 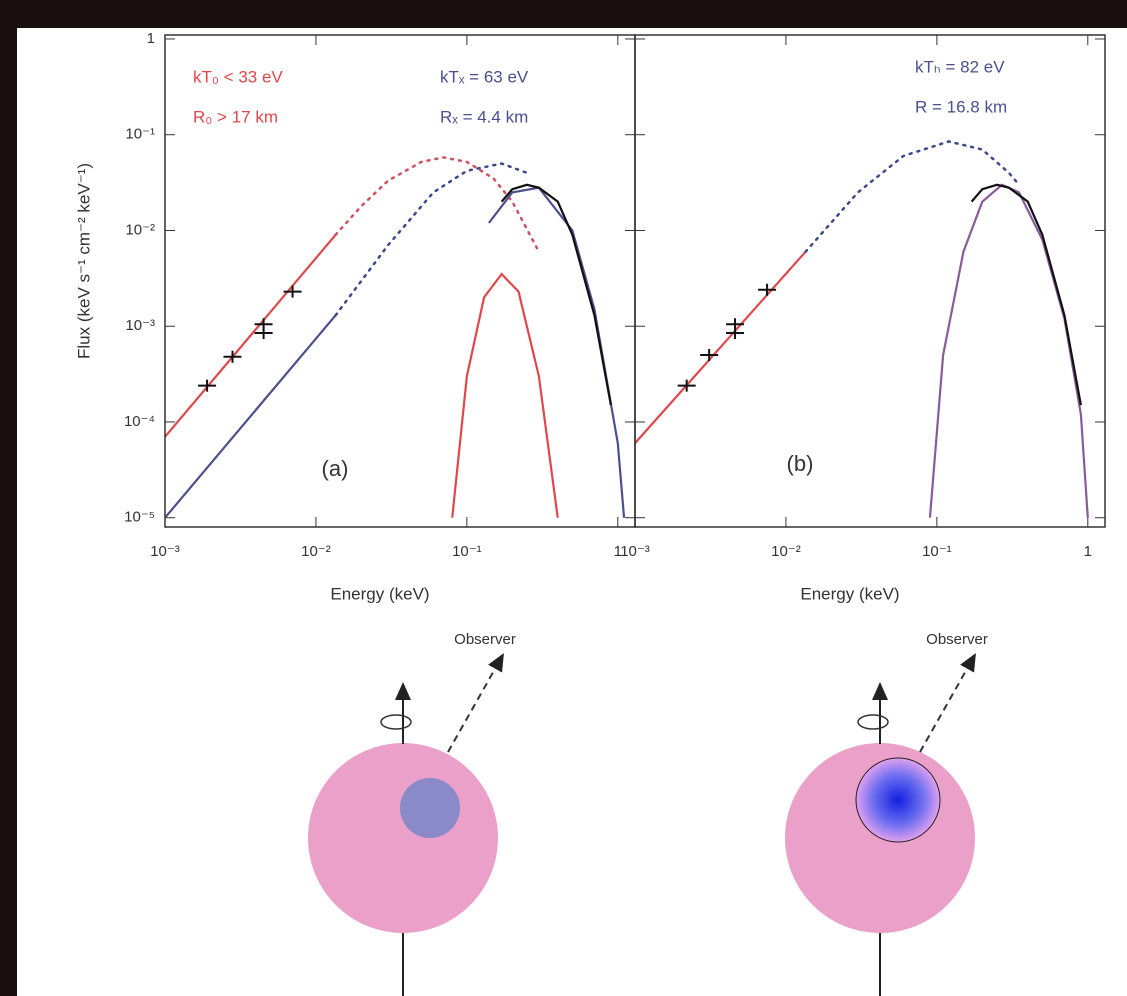 I want to click on annotation: kTₓ = 63 eV, so click(x=484, y=76).